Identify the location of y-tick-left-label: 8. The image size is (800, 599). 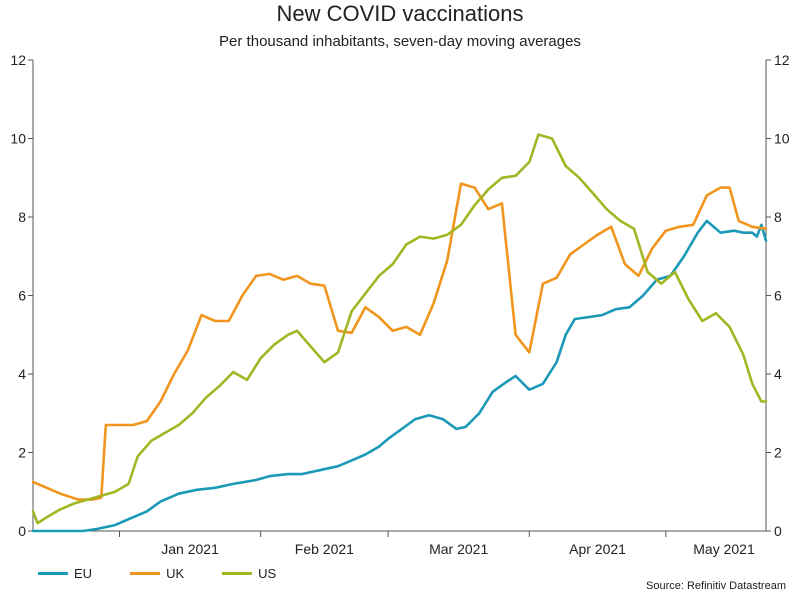
(22, 217).